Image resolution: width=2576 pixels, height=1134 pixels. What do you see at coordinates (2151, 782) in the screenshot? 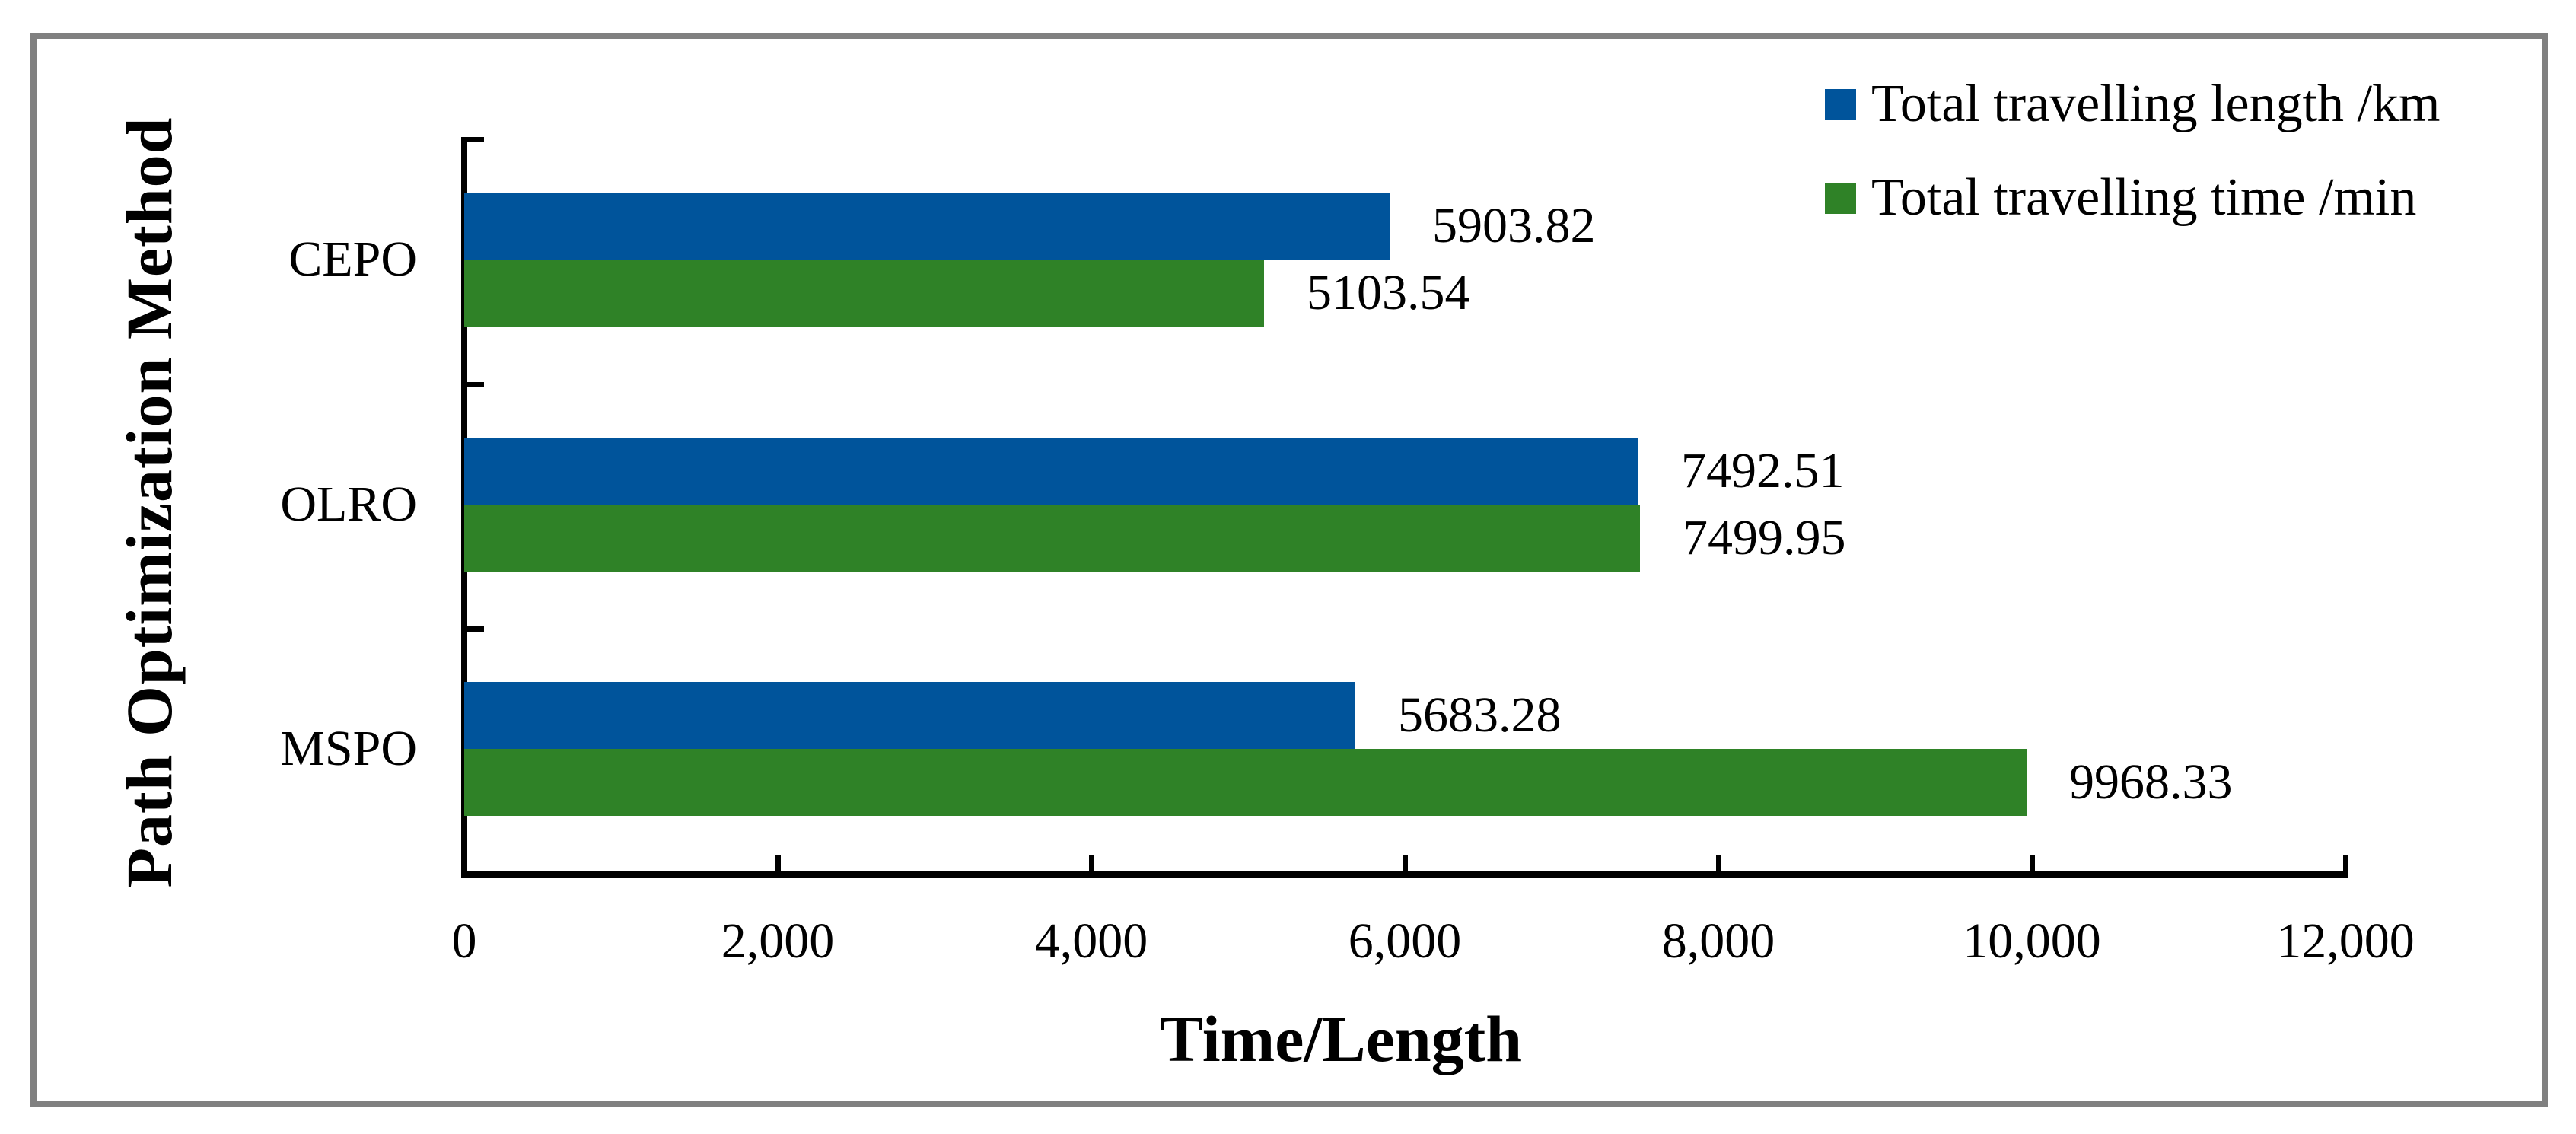
I see `value-label: 9968.33` at bounding box center [2151, 782].